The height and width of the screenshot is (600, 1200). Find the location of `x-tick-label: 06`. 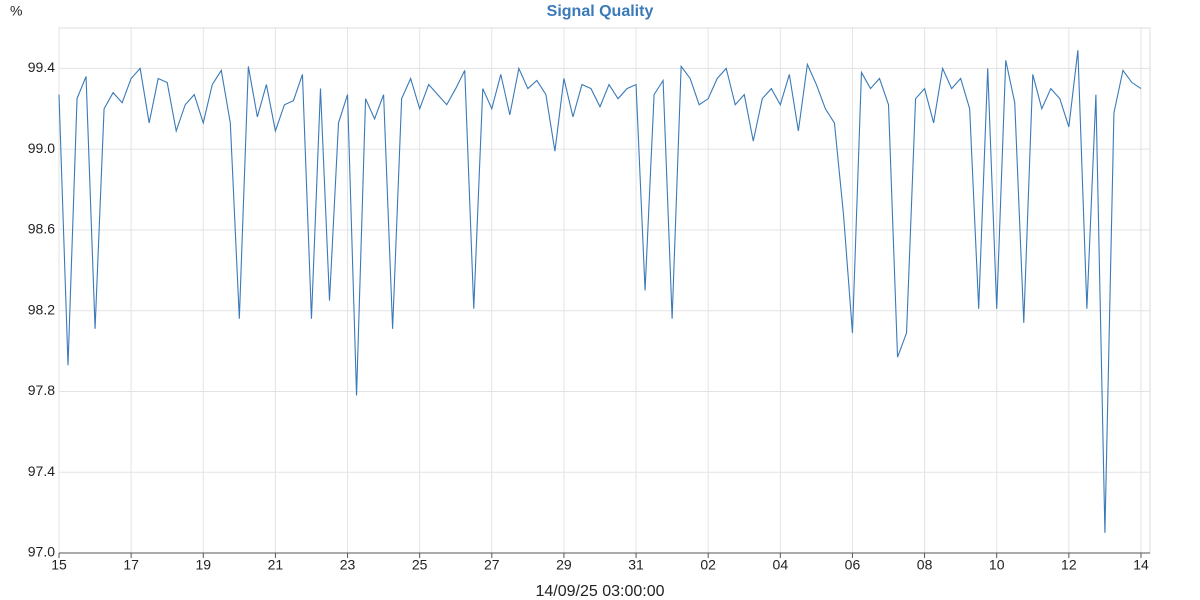

x-tick-label: 06 is located at coordinates (853, 565).